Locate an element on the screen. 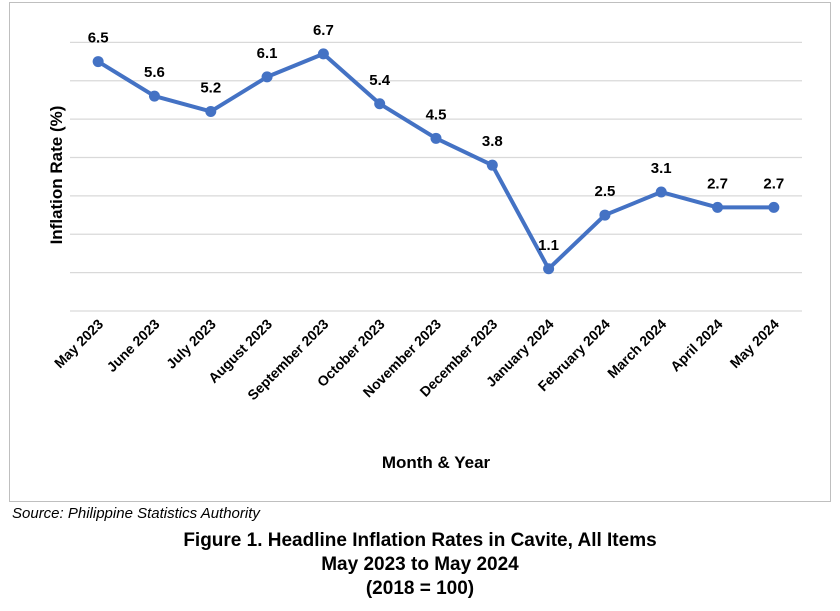 The width and height of the screenshot is (840, 611). data-label-0: 6.5 is located at coordinates (98, 38).